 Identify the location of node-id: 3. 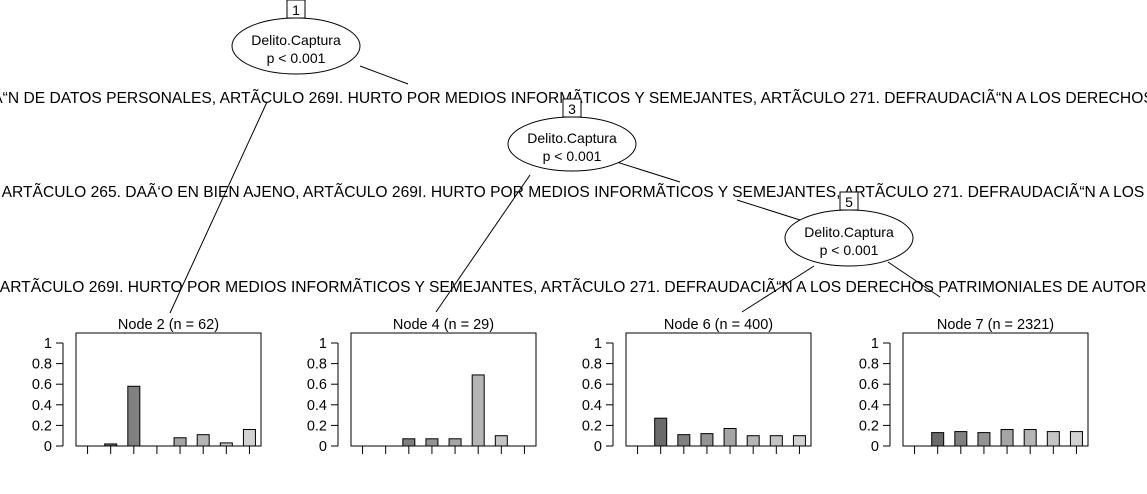
(572, 109).